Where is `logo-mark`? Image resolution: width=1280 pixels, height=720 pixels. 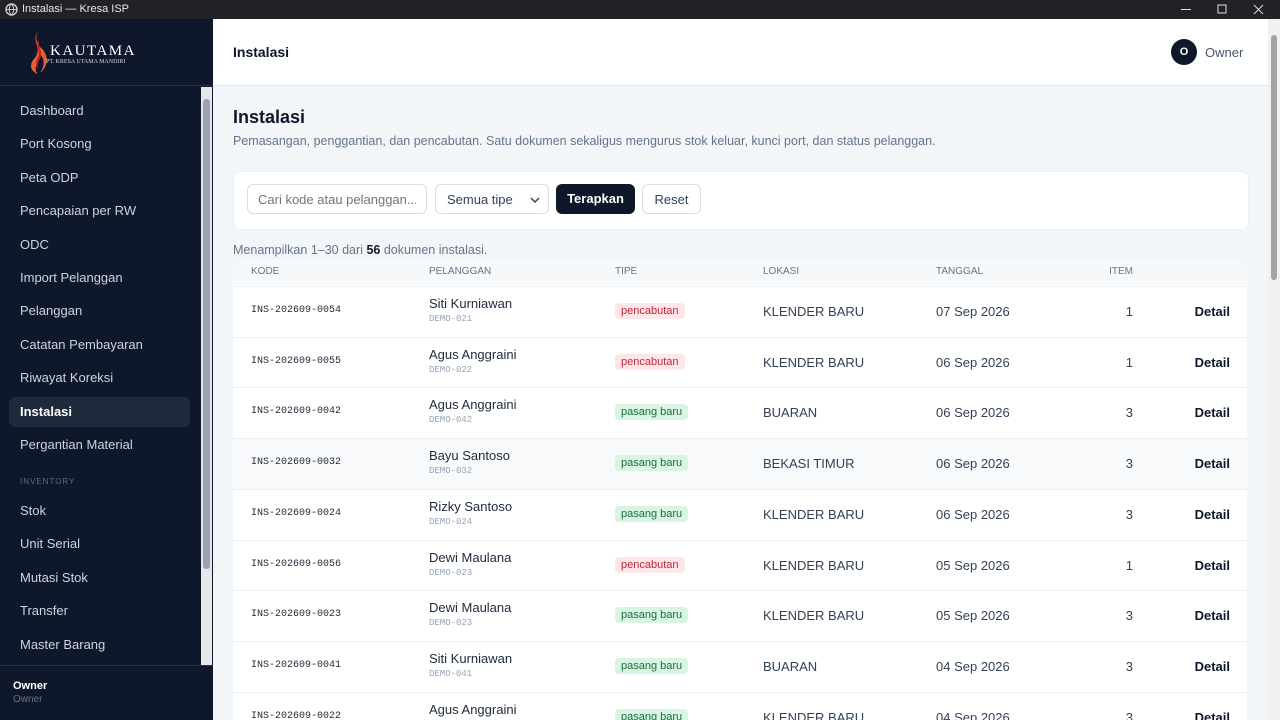 logo-mark is located at coordinates (39, 52).